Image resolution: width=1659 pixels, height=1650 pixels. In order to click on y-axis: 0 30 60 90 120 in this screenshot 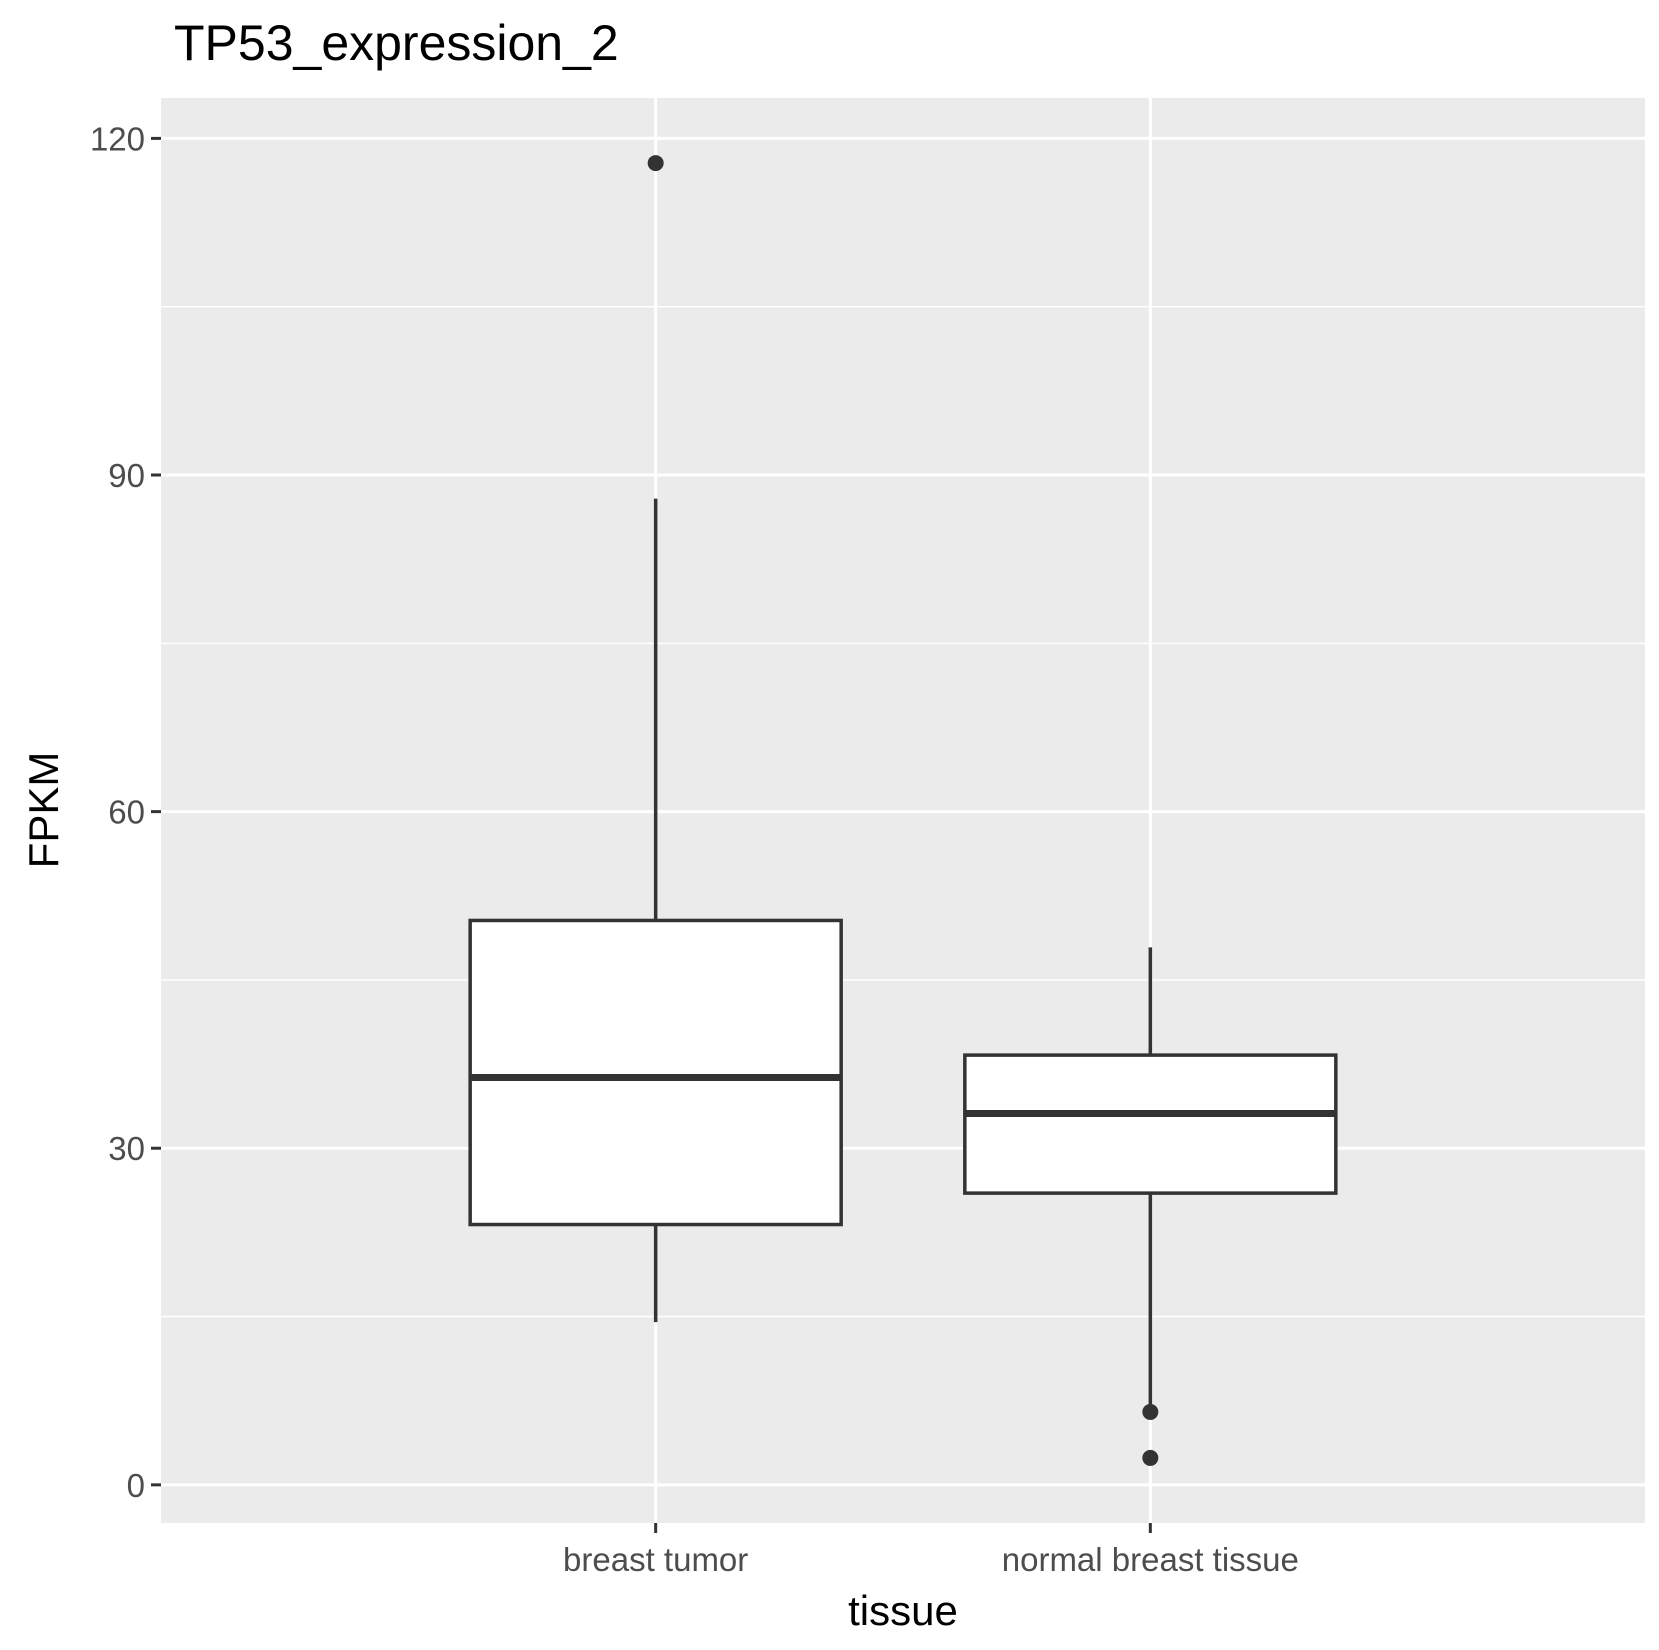, I will do `click(125, 812)`.